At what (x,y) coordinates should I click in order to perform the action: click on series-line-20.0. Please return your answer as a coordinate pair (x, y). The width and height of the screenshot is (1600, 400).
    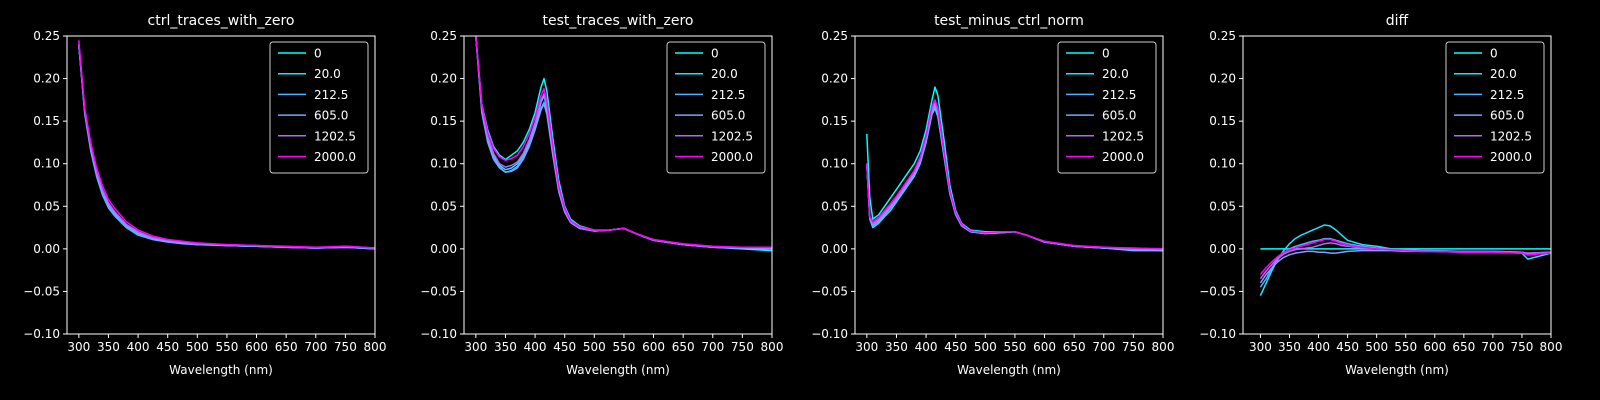
    Looking at the image, I should click on (1405, 260).